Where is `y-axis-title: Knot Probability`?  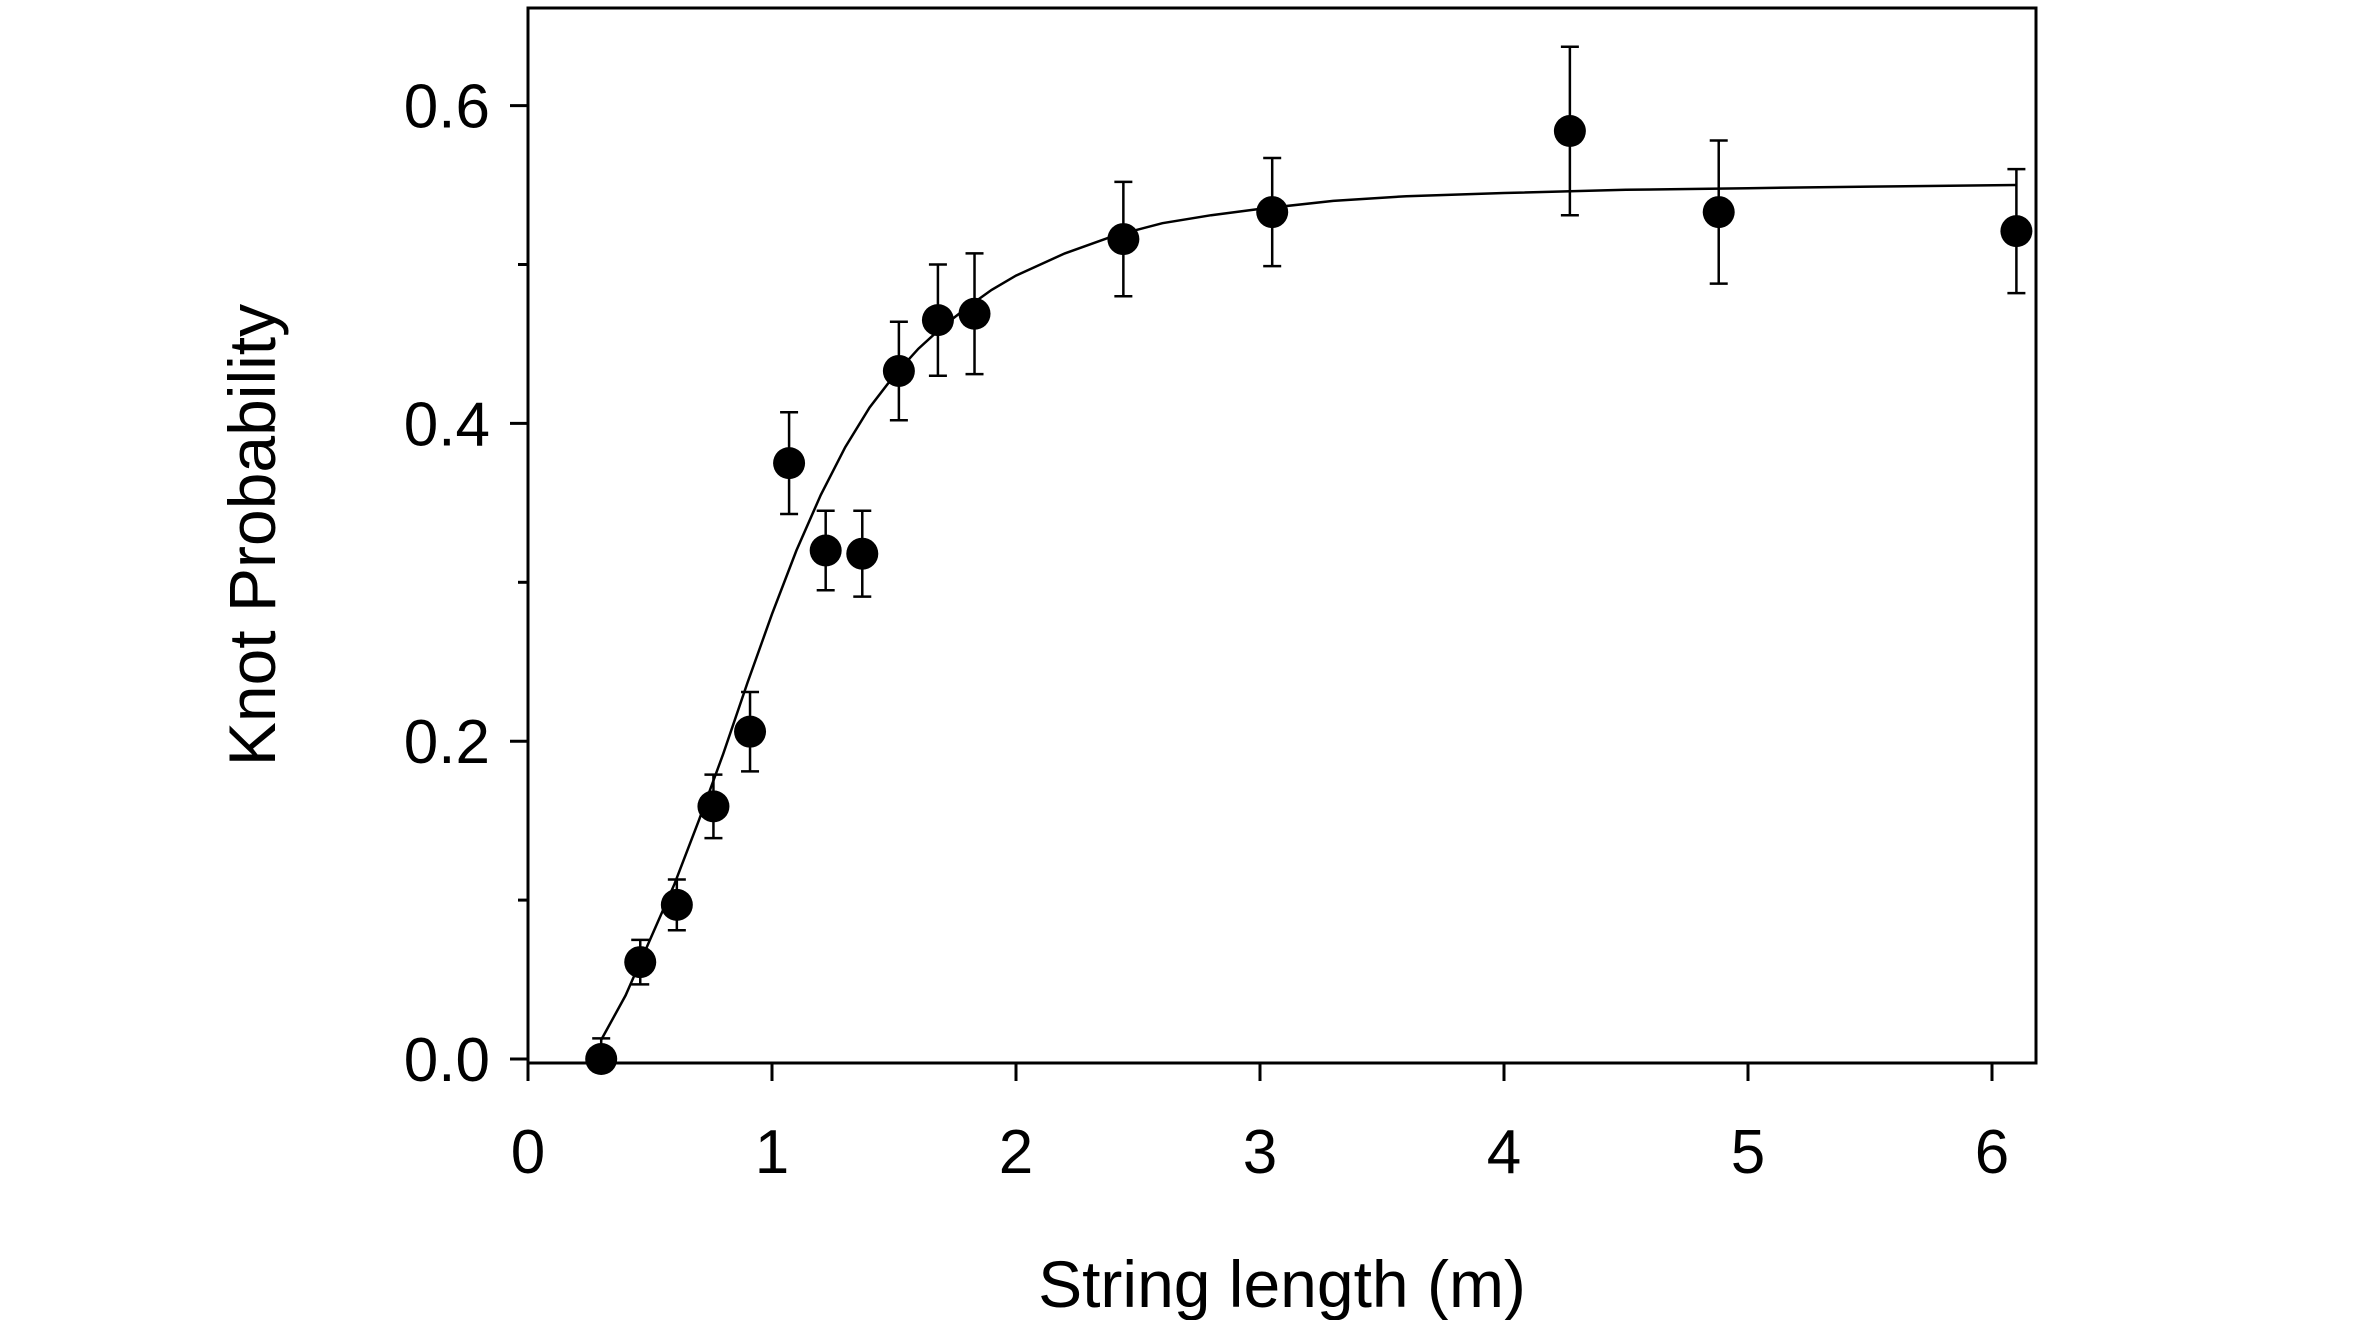
y-axis-title: Knot Probability is located at coordinates (252, 535).